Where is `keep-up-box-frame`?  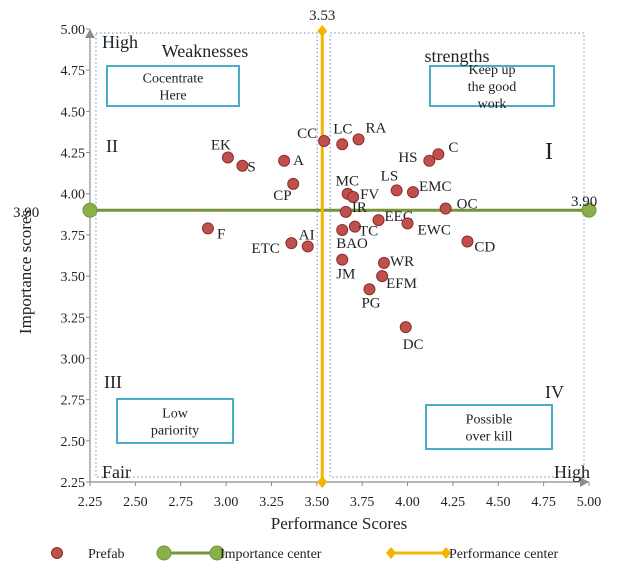
keep-up-box-frame is located at coordinates (492, 86).